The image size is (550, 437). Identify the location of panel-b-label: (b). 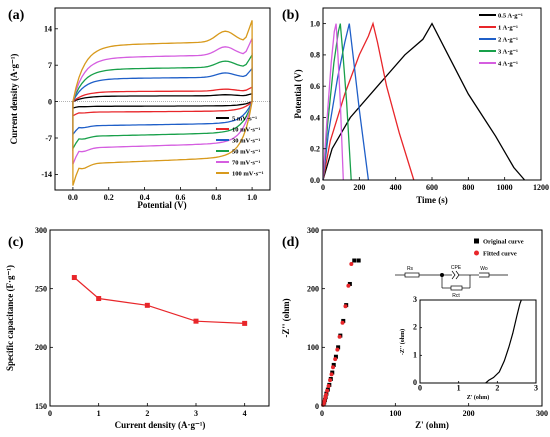
(290, 15).